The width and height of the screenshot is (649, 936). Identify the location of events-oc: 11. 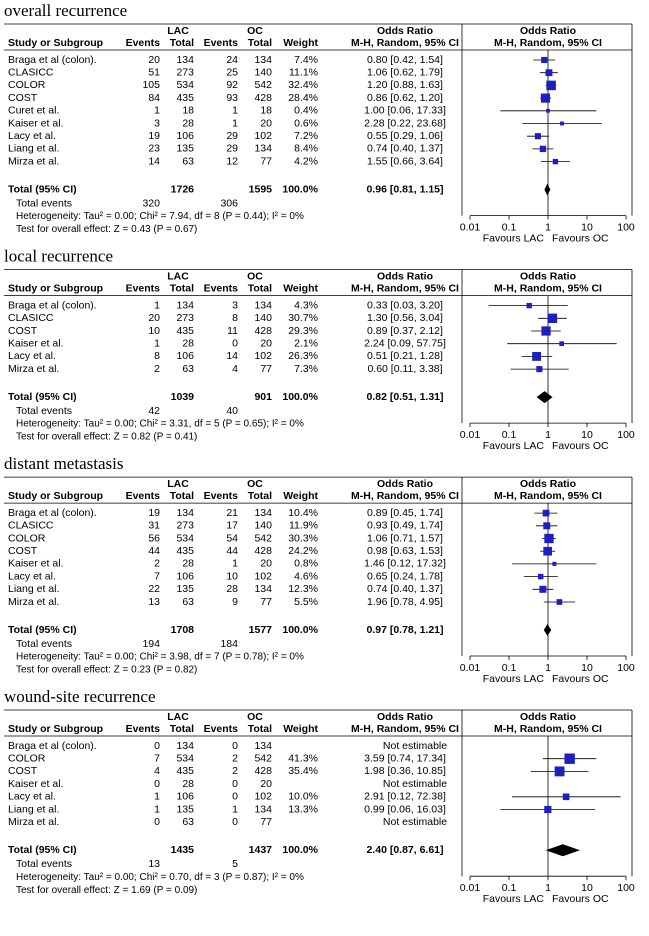
(232, 331).